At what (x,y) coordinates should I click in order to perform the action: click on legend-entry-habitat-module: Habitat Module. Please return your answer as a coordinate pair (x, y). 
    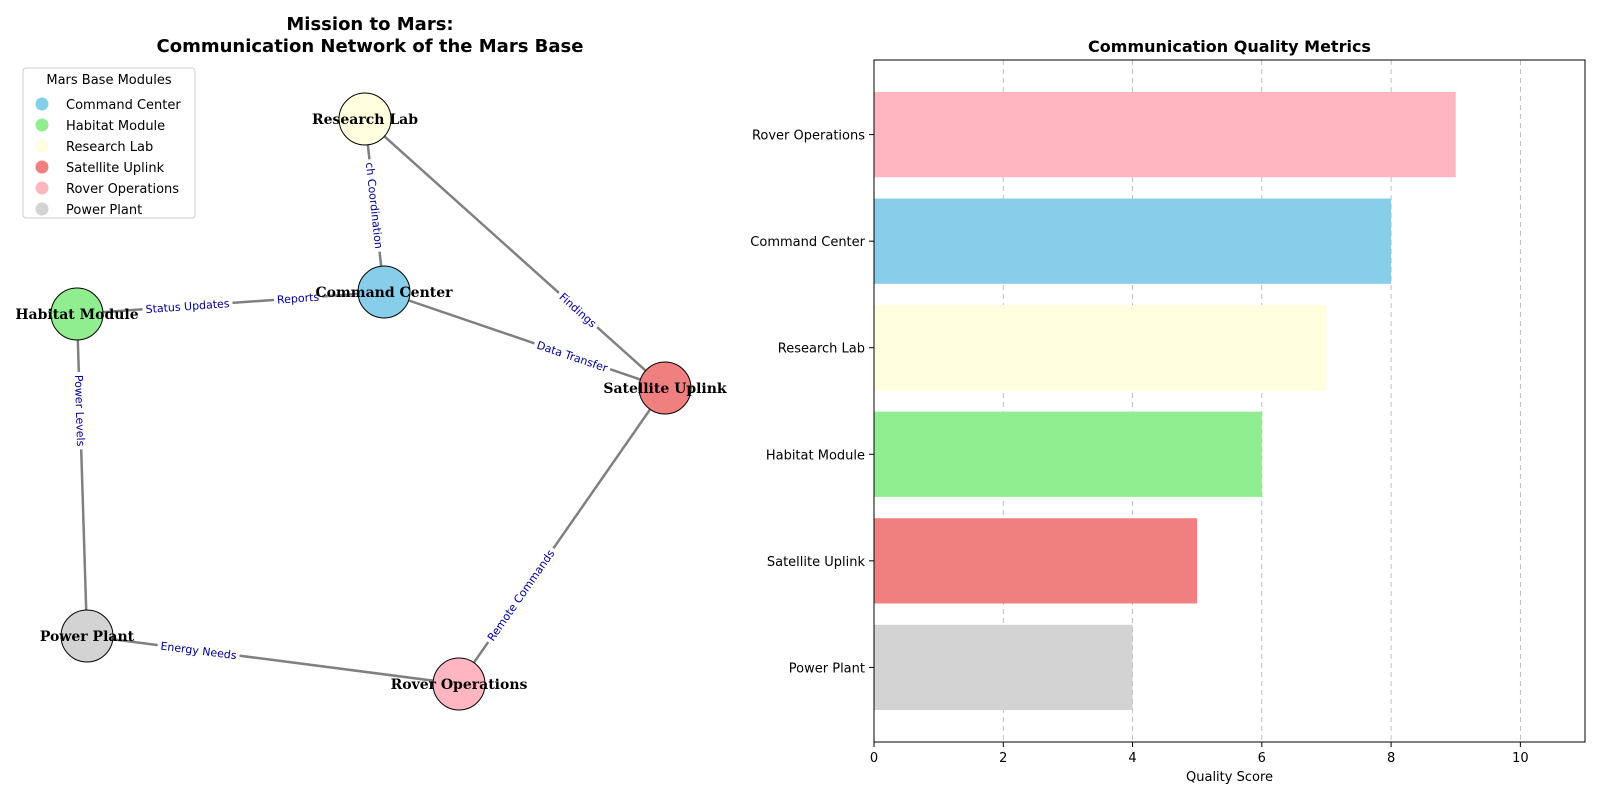
    Looking at the image, I should click on (100, 126).